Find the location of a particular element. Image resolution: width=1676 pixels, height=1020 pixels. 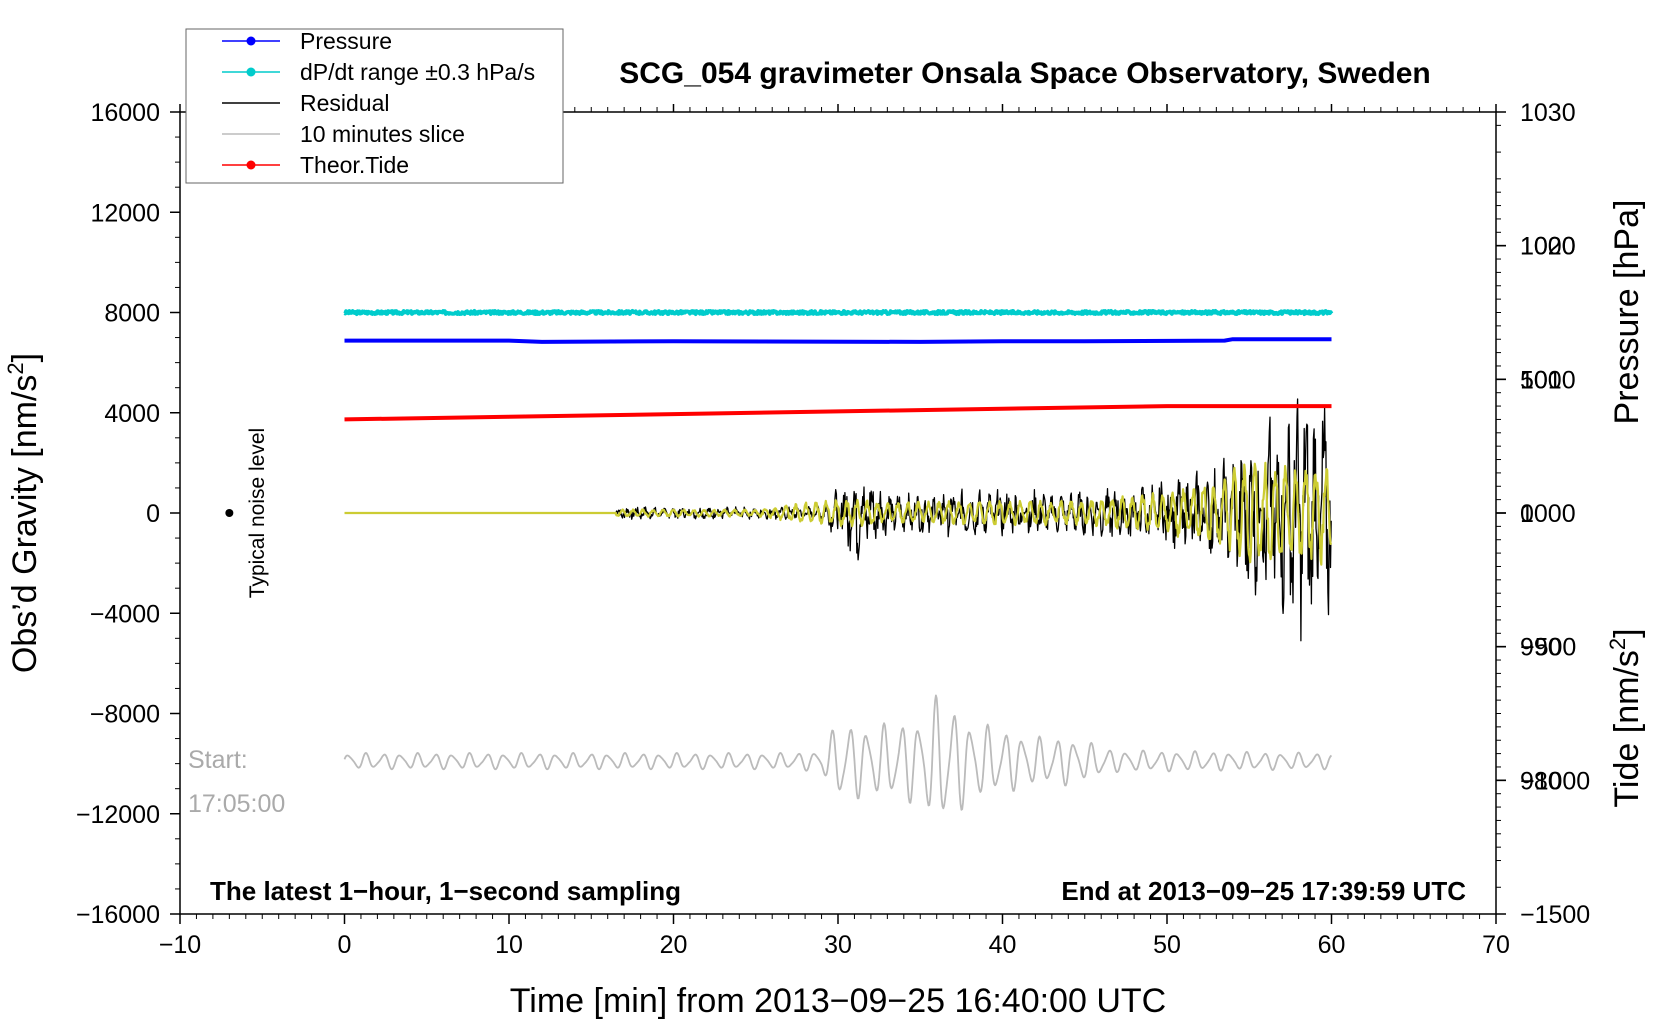

sampling-note: The latest 1−hour, 1−second sampling is located at coordinates (445, 891).